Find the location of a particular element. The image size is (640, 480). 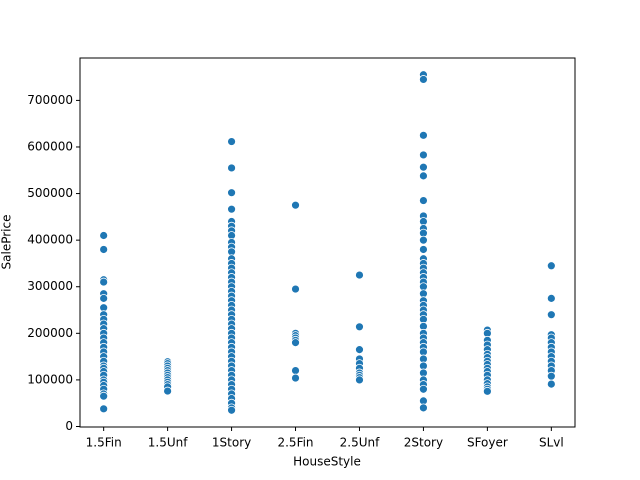

x-tick-label: SFoyer is located at coordinates (487, 443).